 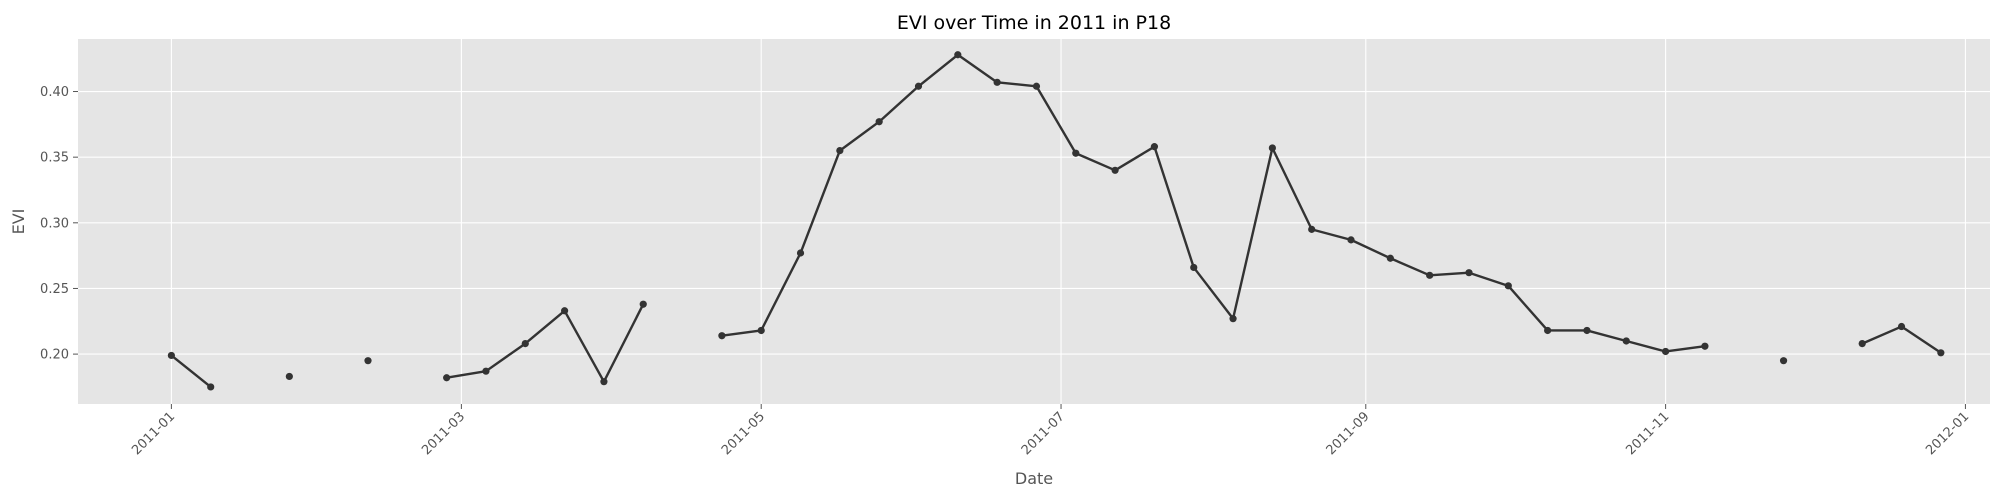 What do you see at coordinates (18, 222) in the screenshot?
I see `y-axis-label: EVI` at bounding box center [18, 222].